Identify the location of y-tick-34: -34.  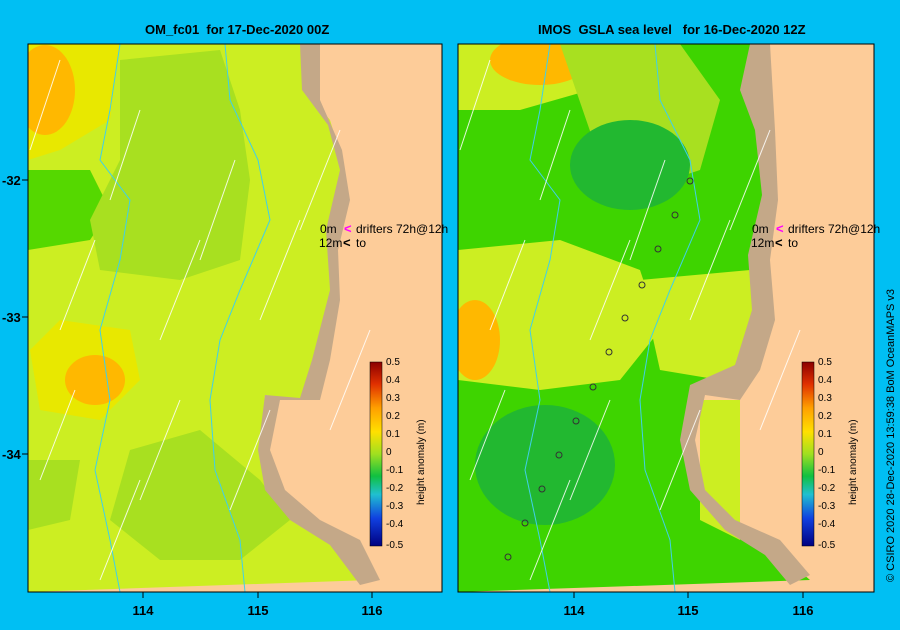
(12, 454).